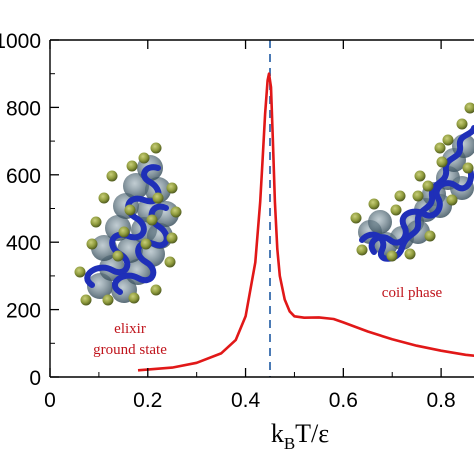  I want to click on x-tick-label: 0.6, so click(343, 400).